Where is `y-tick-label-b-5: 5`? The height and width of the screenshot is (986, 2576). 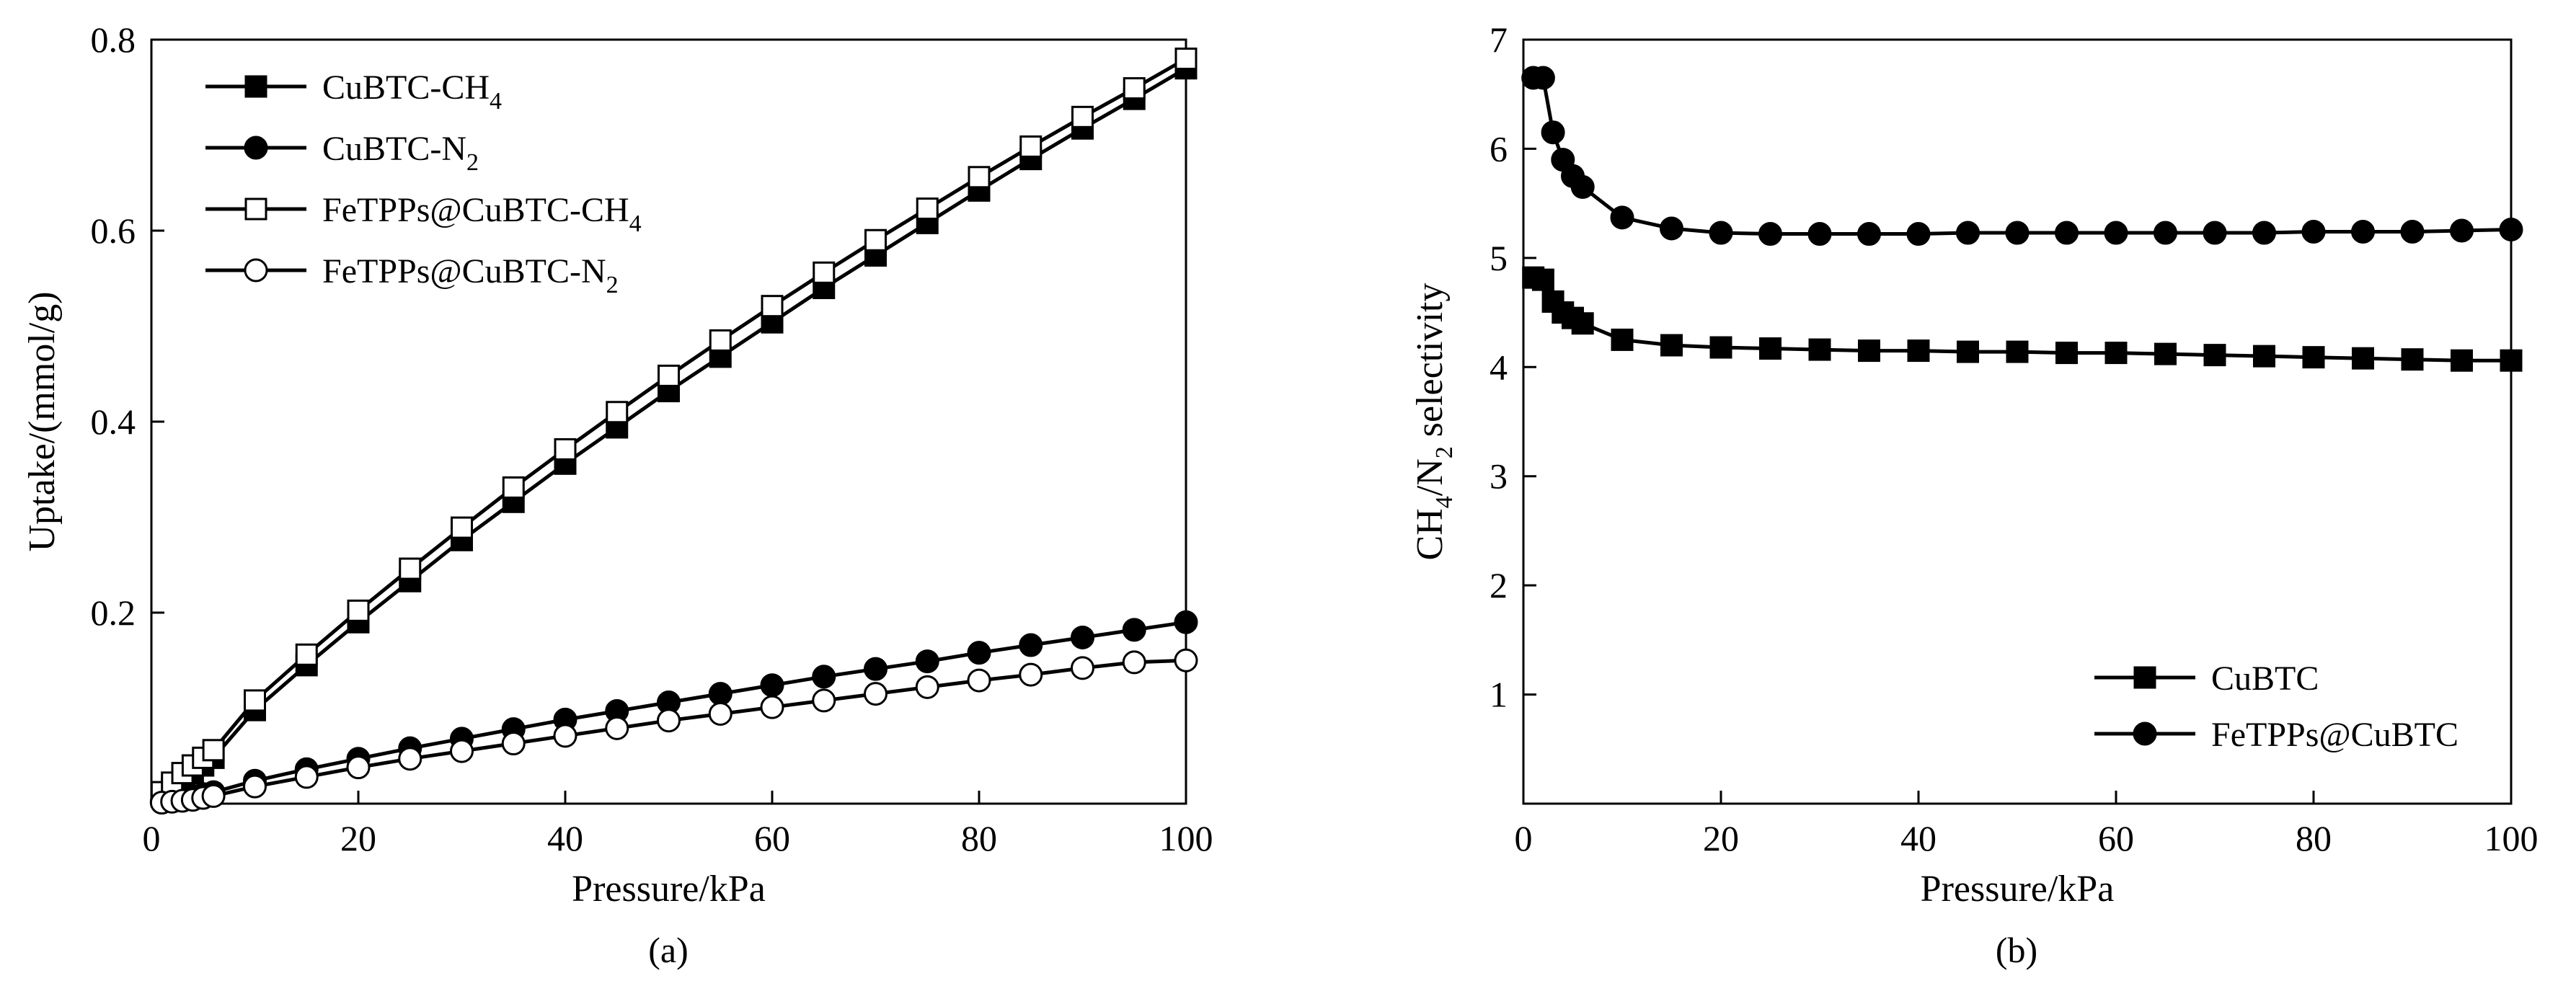
y-tick-label-b-5: 5 is located at coordinates (1499, 258).